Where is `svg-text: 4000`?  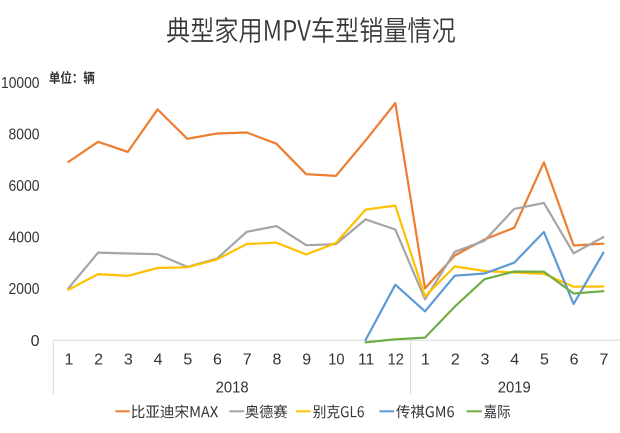 svg-text: 4000 is located at coordinates (24, 238).